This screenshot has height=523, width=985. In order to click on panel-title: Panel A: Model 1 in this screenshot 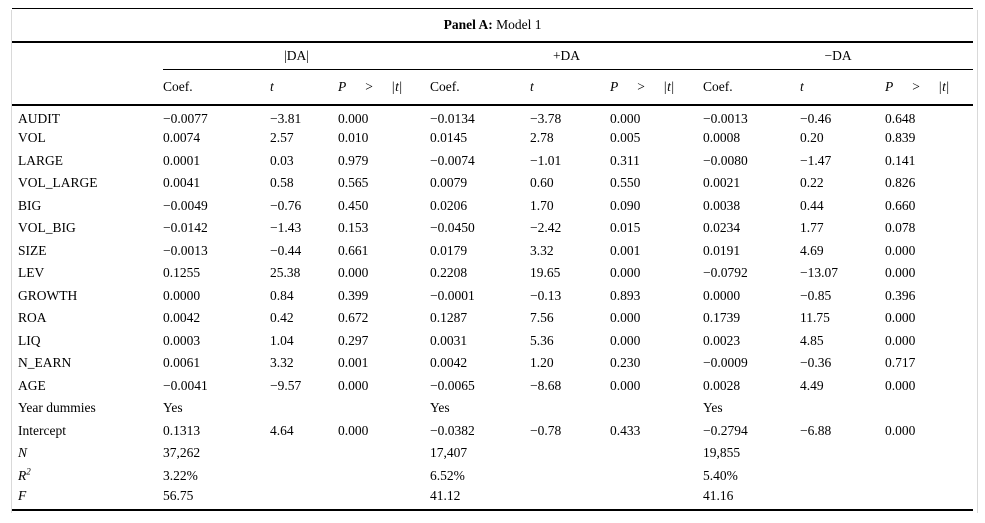, I will do `click(493, 25)`.